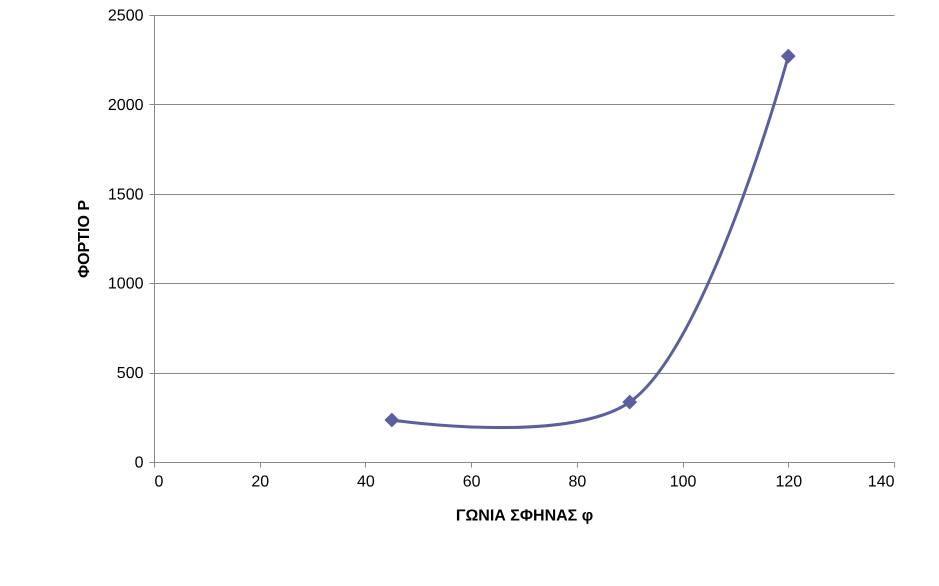 The image size is (939, 586). What do you see at coordinates (525, 516) in the screenshot?
I see `x-axis-title: ΓΩΝΙΑ ΣΦΗΝΑΣ φ` at bounding box center [525, 516].